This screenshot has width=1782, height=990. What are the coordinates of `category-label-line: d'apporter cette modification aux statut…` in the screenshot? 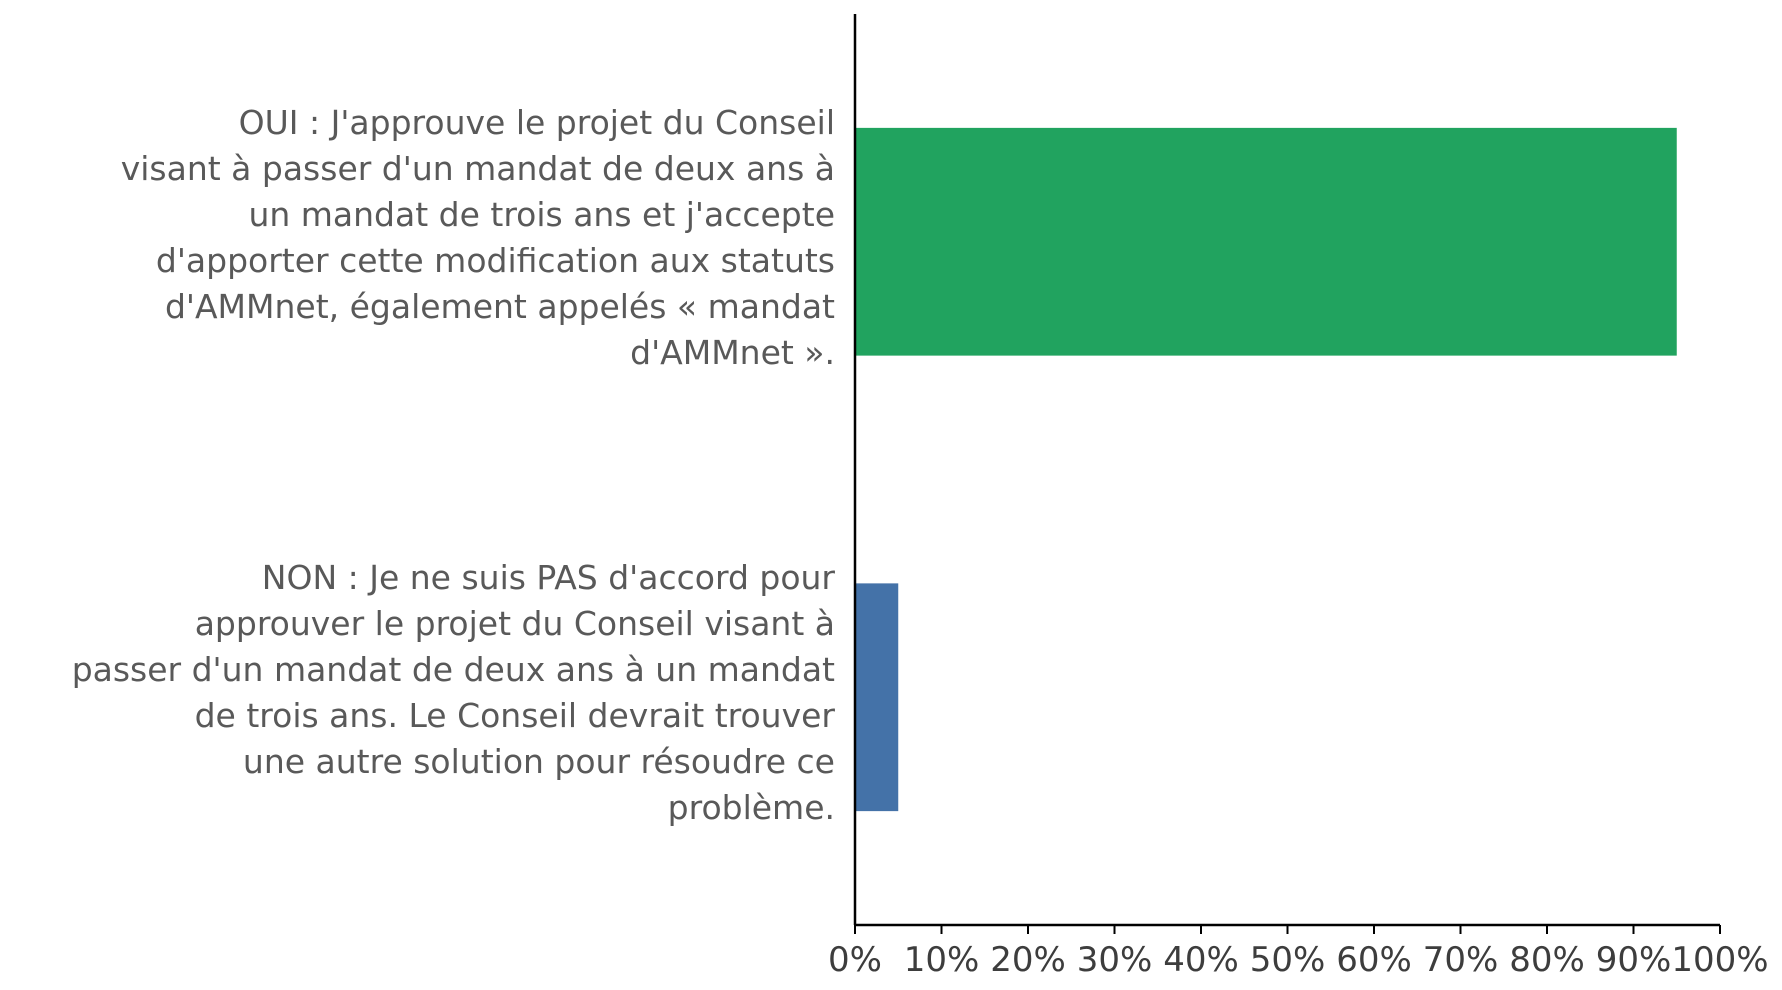 It's located at (495, 260).